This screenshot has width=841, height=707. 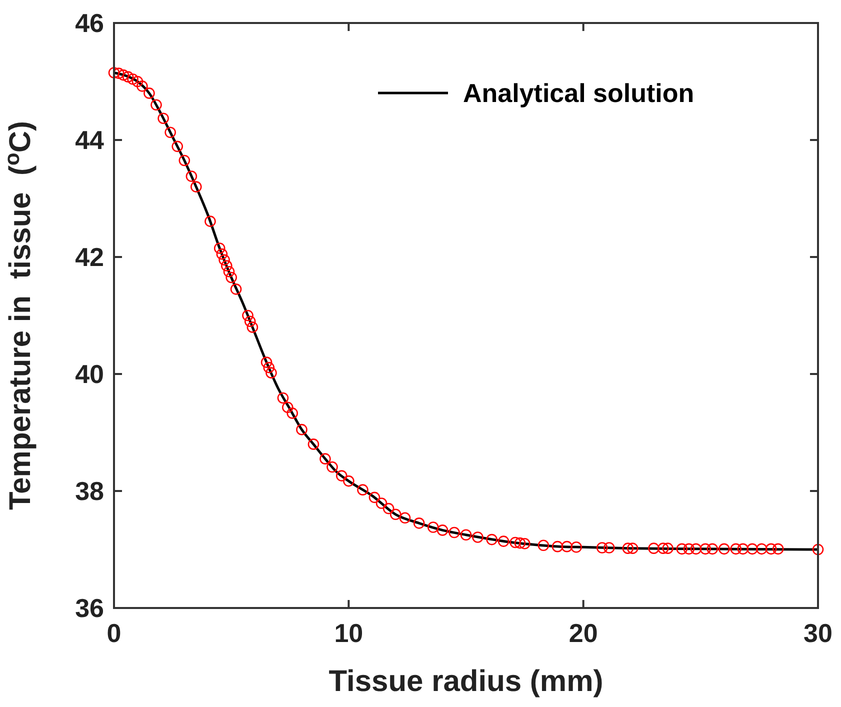 I want to click on y-tick-label: 46, so click(x=89, y=23).